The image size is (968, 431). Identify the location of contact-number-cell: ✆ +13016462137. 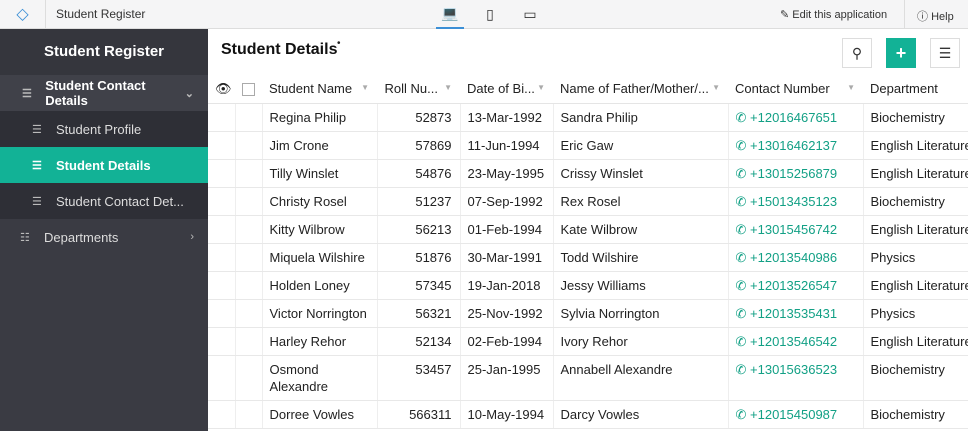
(796, 145).